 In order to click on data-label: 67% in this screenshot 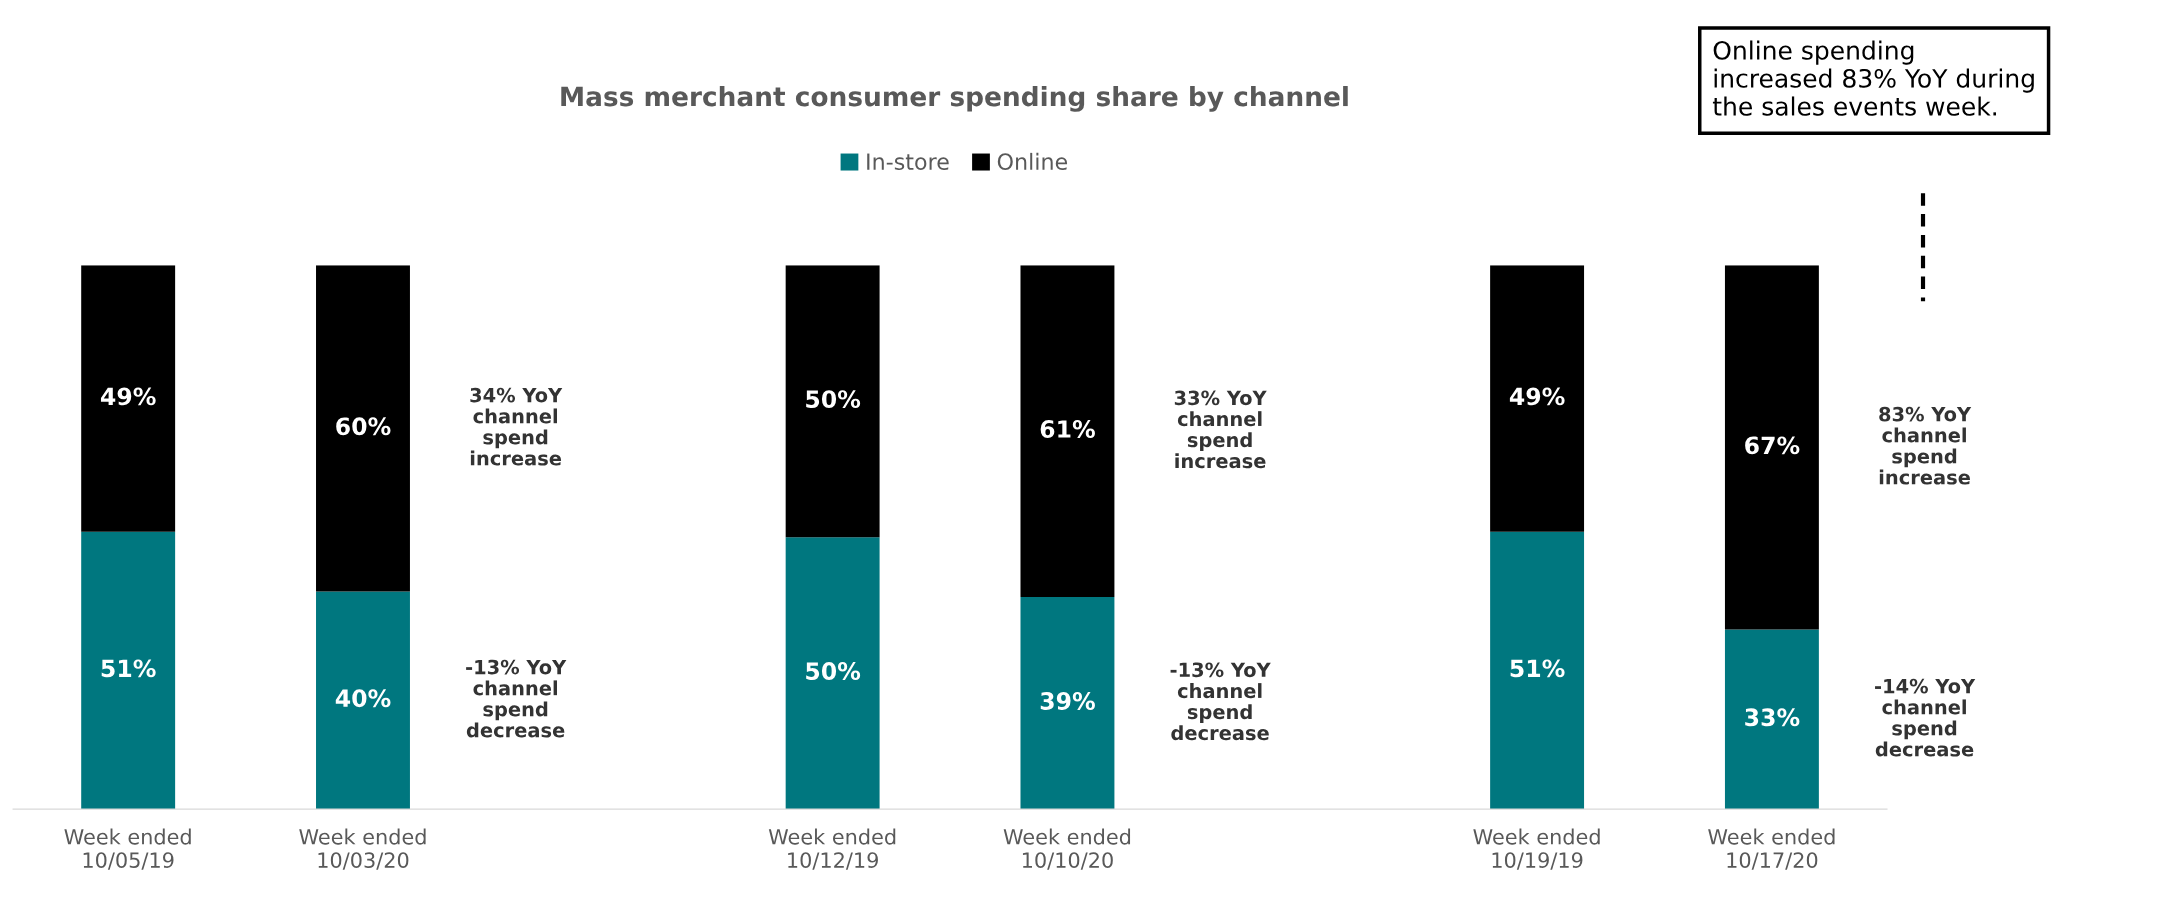, I will do `click(1772, 445)`.